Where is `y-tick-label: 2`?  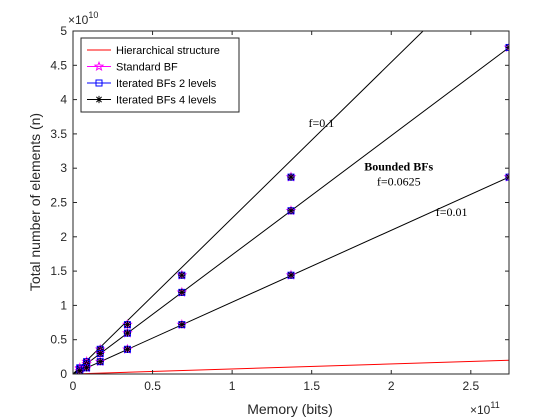
y-tick-label: 2 is located at coordinates (63, 237).